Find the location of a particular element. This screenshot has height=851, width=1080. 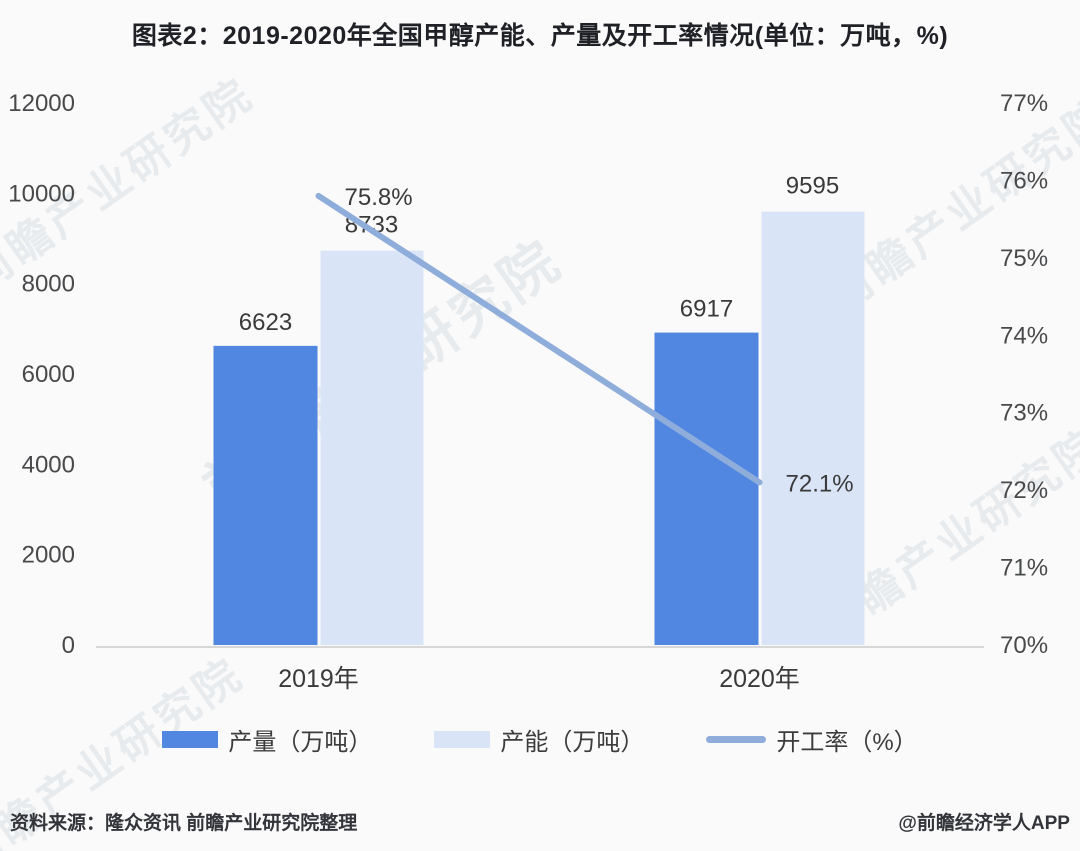

legend-swatch-capacity is located at coordinates (462, 739).